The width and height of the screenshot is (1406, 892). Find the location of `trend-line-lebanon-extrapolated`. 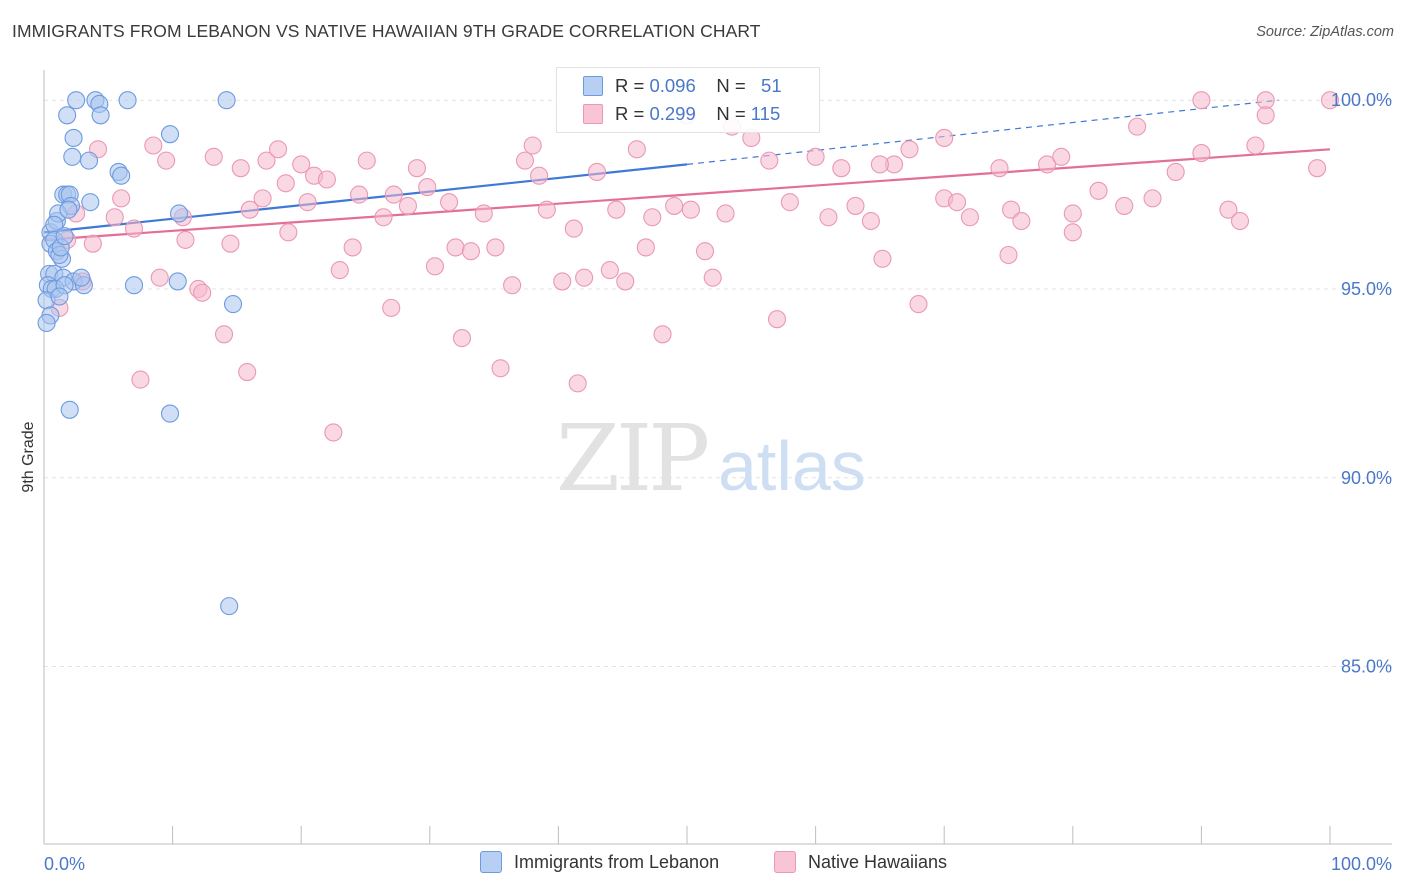

trend-line-lebanon-extrapolated is located at coordinates (982, 132).